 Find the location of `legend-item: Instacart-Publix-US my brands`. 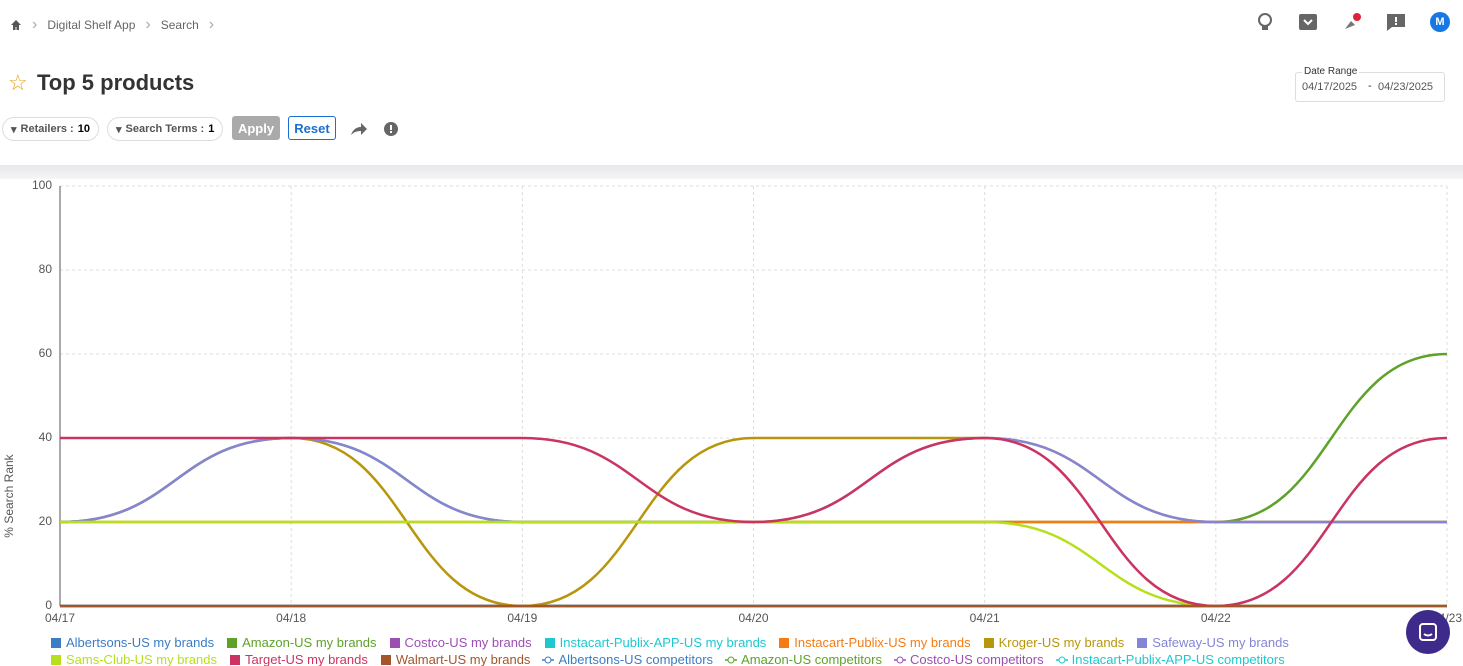

legend-item: Instacart-Publix-US my brands is located at coordinates (874, 642).